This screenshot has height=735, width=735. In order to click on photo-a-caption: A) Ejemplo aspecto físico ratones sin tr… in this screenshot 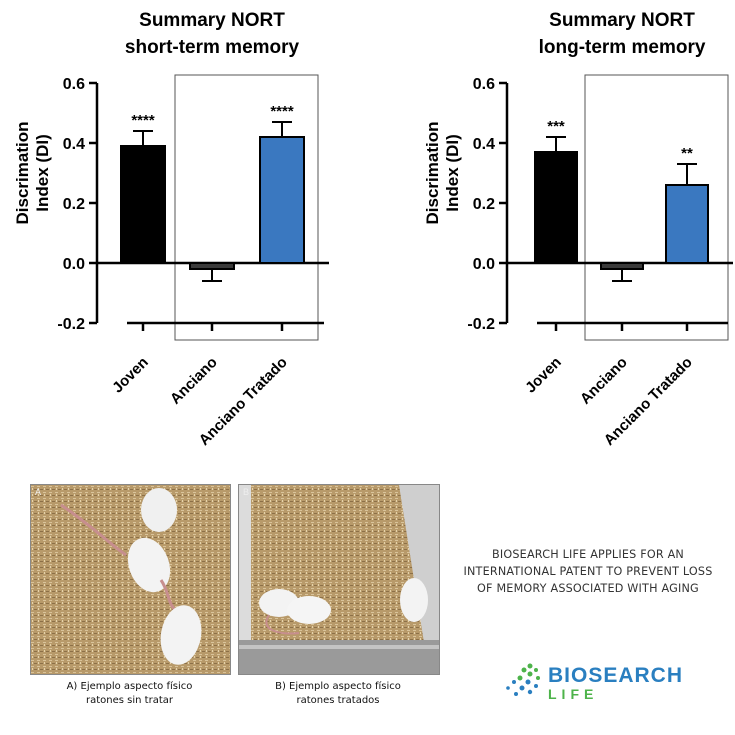, I will do `click(129, 694)`.